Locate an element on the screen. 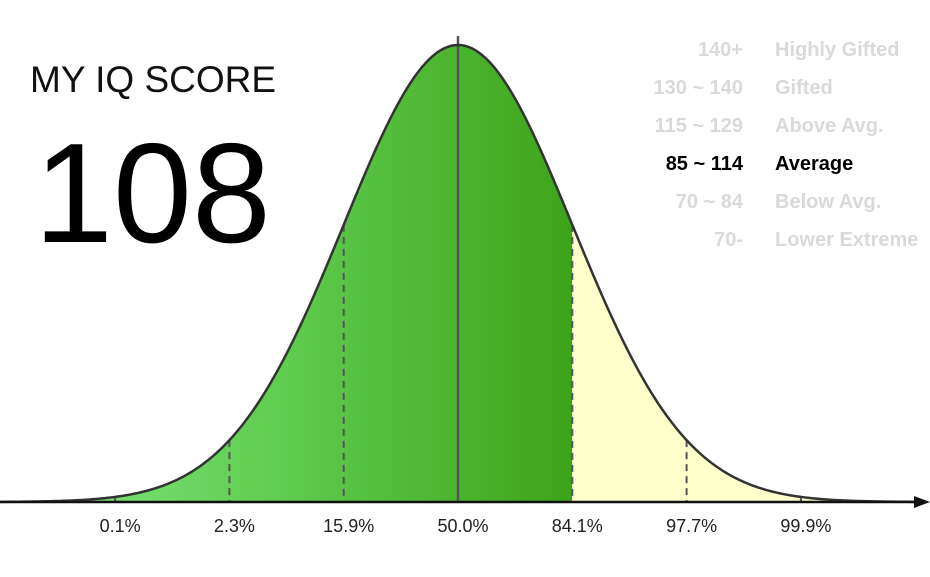 The width and height of the screenshot is (930, 577). legend-label: Lower Extreme is located at coordinates (846, 240).